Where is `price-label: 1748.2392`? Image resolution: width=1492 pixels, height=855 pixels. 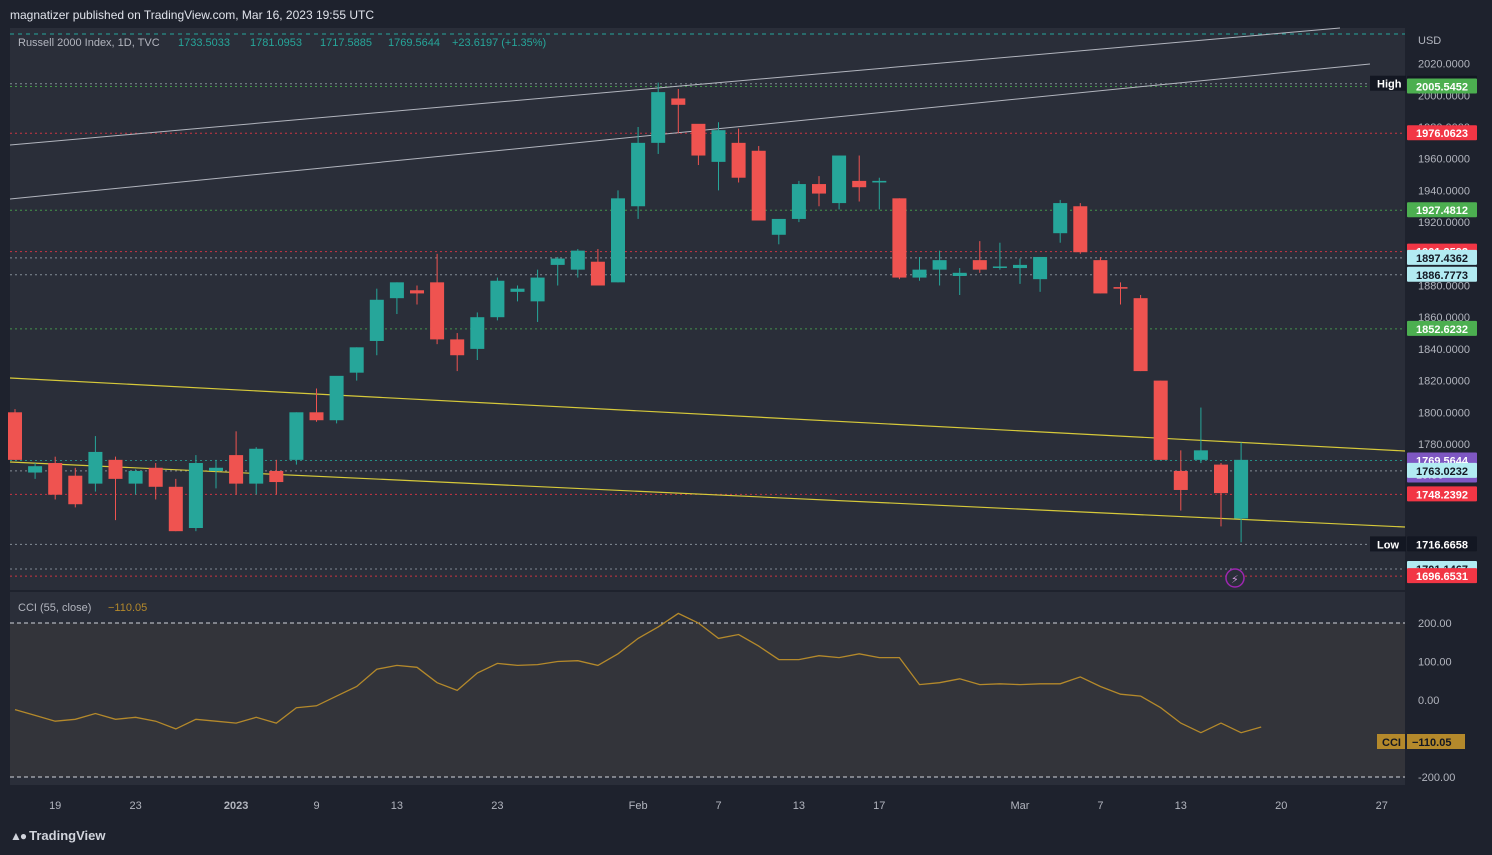 price-label: 1748.2392 is located at coordinates (1442, 494).